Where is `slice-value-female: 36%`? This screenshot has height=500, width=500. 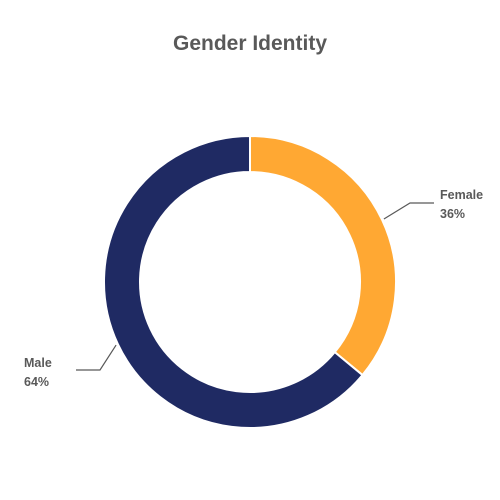 slice-value-female: 36% is located at coordinates (452, 214).